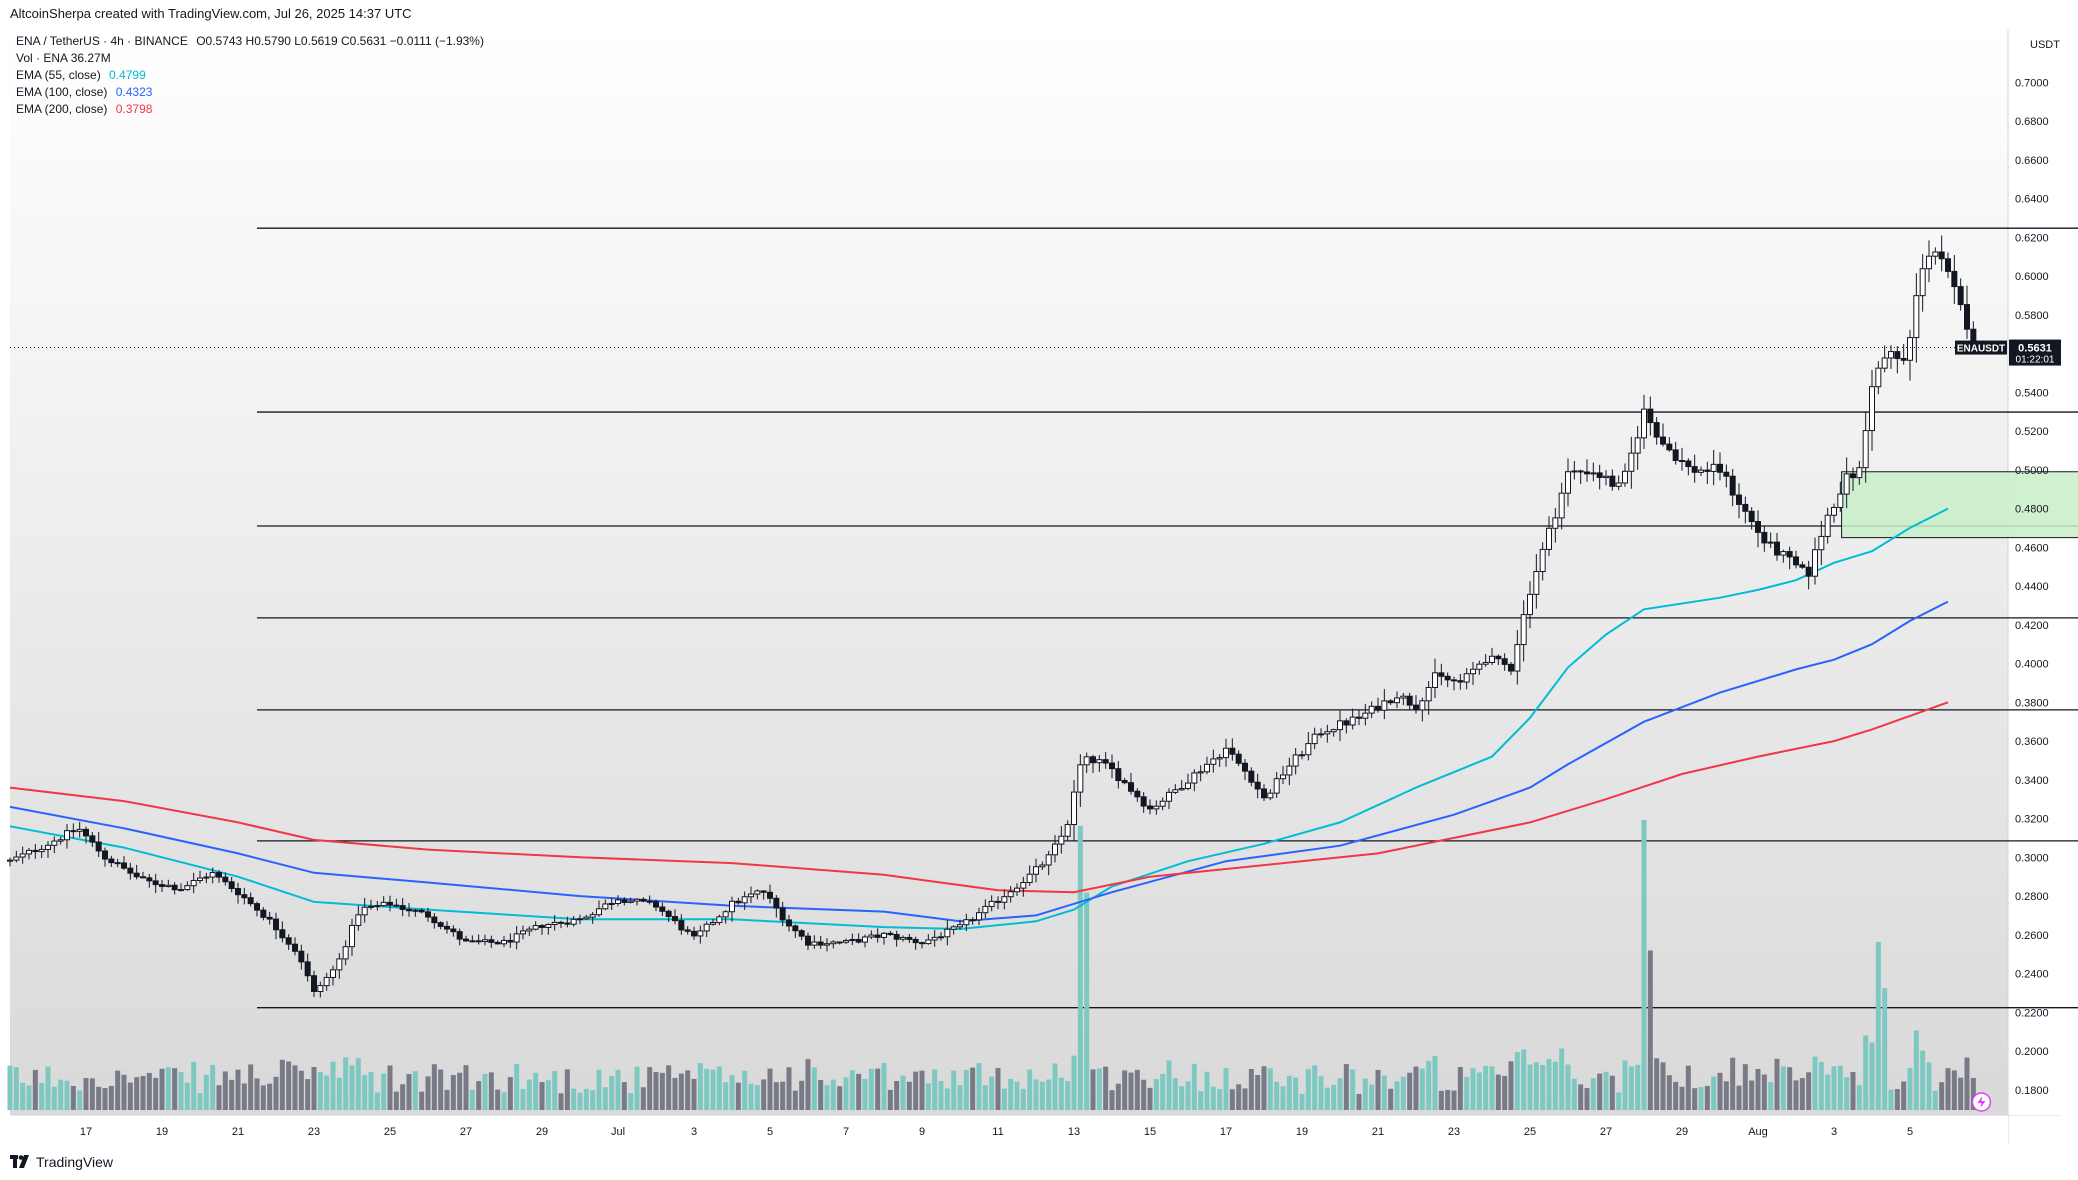 This screenshot has height=1180, width=2078. What do you see at coordinates (466, 1132) in the screenshot?
I see `time-tick-6: 27` at bounding box center [466, 1132].